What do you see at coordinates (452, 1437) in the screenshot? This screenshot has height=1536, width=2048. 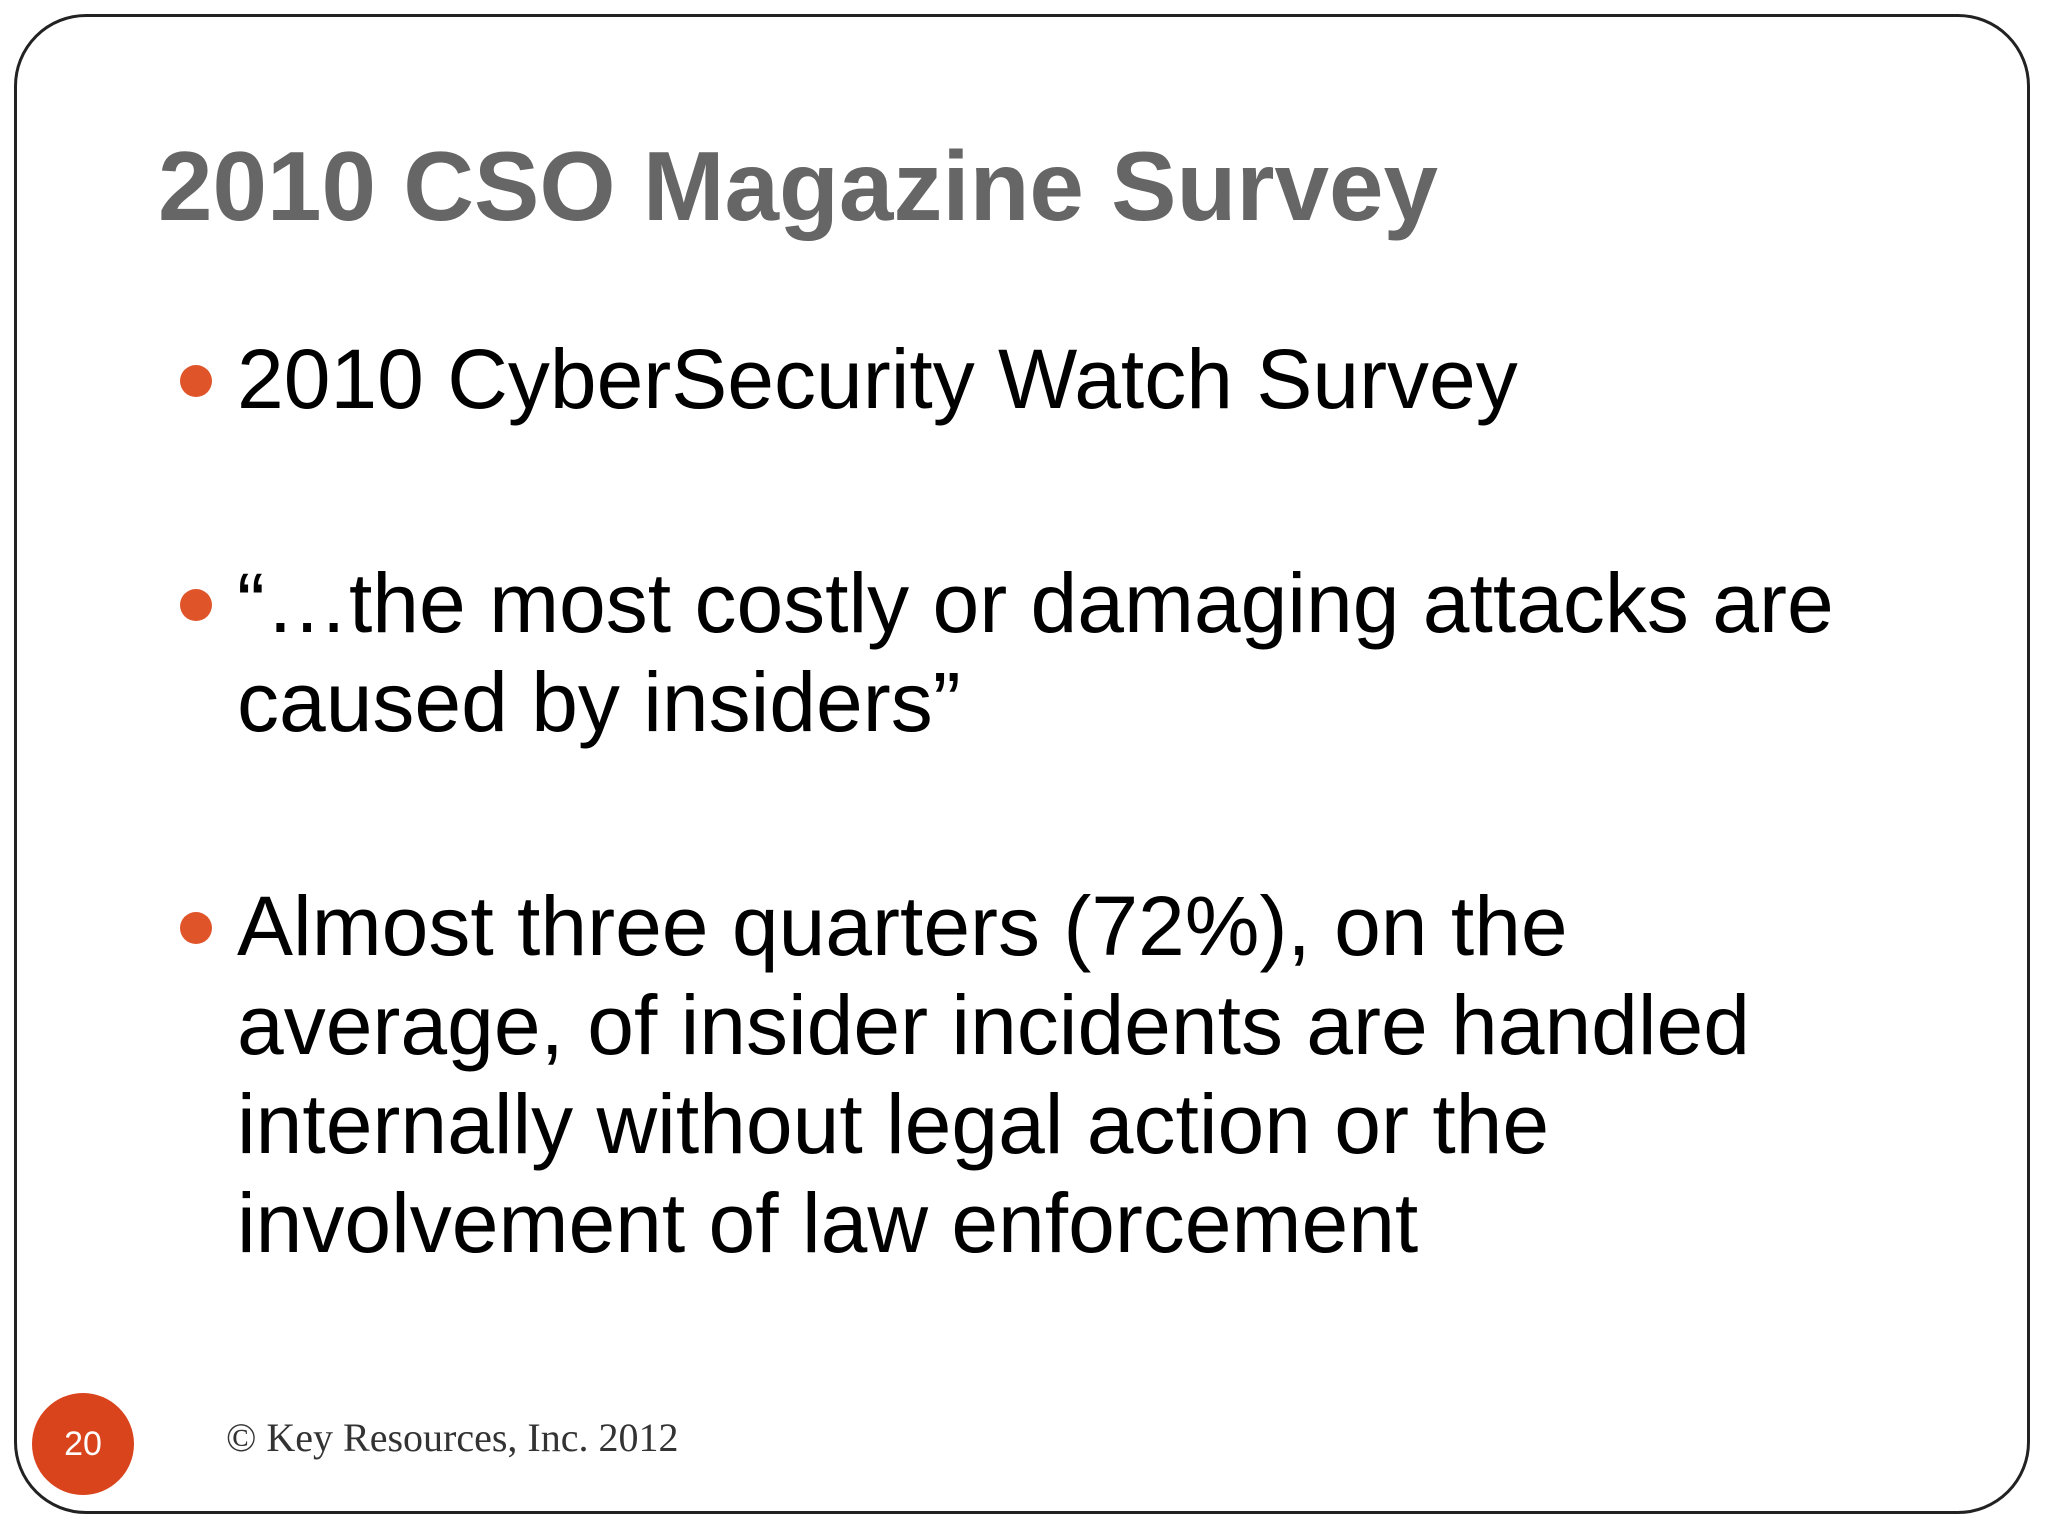 I see `footer-copyright: © Key Resources, Inc. 2012` at bounding box center [452, 1437].